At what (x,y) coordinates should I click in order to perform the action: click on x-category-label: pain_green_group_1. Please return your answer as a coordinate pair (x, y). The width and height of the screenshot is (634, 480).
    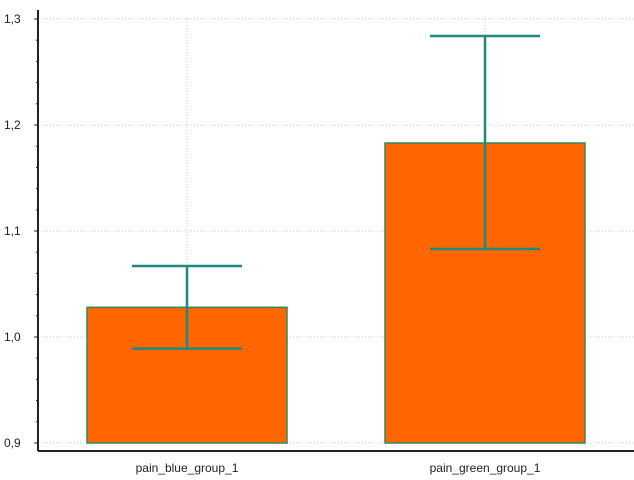
    Looking at the image, I should click on (485, 468).